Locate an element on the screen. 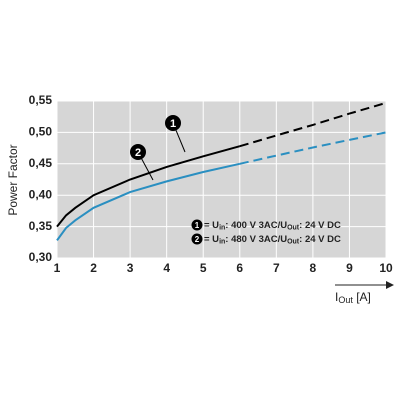 The image size is (400, 400). x-label-part: [A] is located at coordinates (362, 297).